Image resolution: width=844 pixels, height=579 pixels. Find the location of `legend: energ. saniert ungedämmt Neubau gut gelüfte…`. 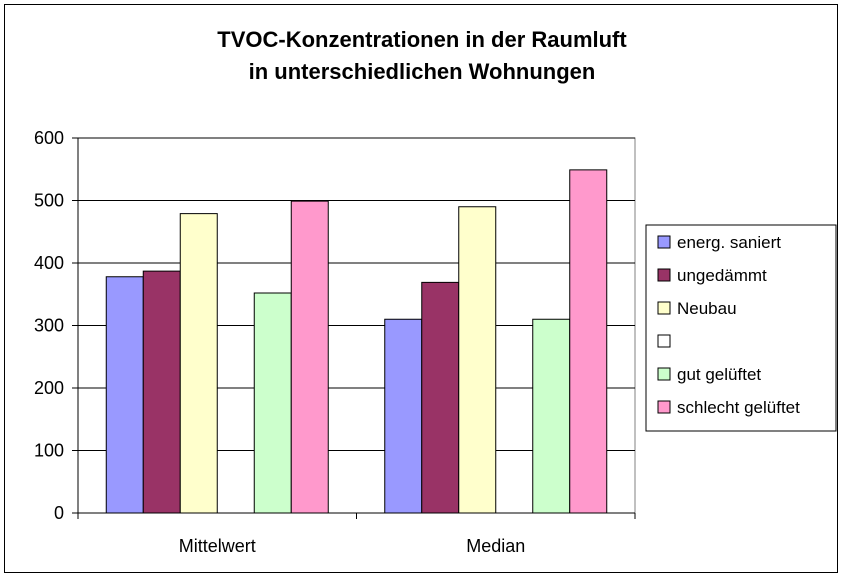

legend: energ. saniert ungedämmt Neubau gut gelüfte… is located at coordinates (741, 328).